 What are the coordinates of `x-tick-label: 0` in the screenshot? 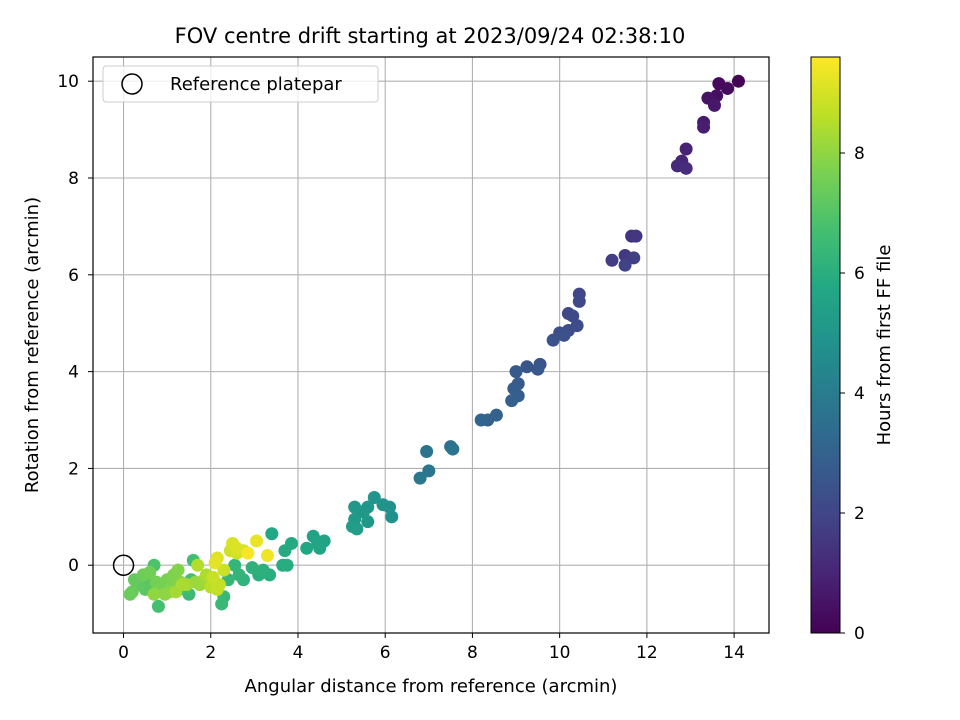 It's located at (123, 653).